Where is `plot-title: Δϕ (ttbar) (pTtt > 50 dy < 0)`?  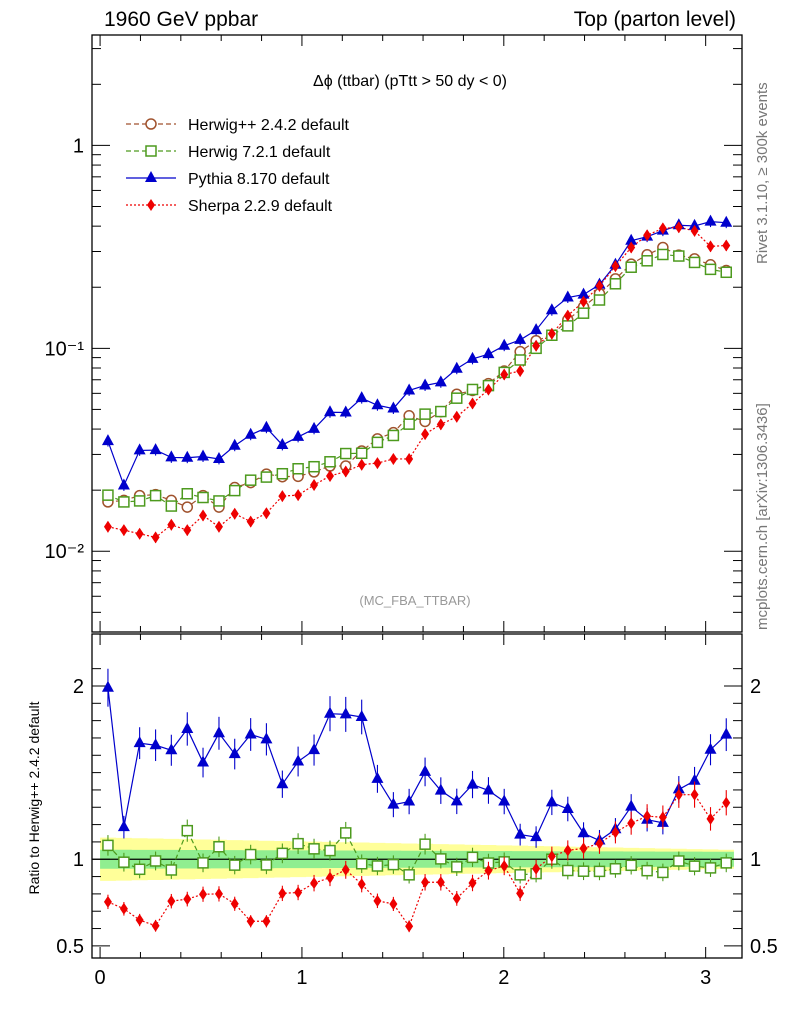 plot-title: Δϕ (ttbar) (pTtt > 50 dy < 0) is located at coordinates (410, 81).